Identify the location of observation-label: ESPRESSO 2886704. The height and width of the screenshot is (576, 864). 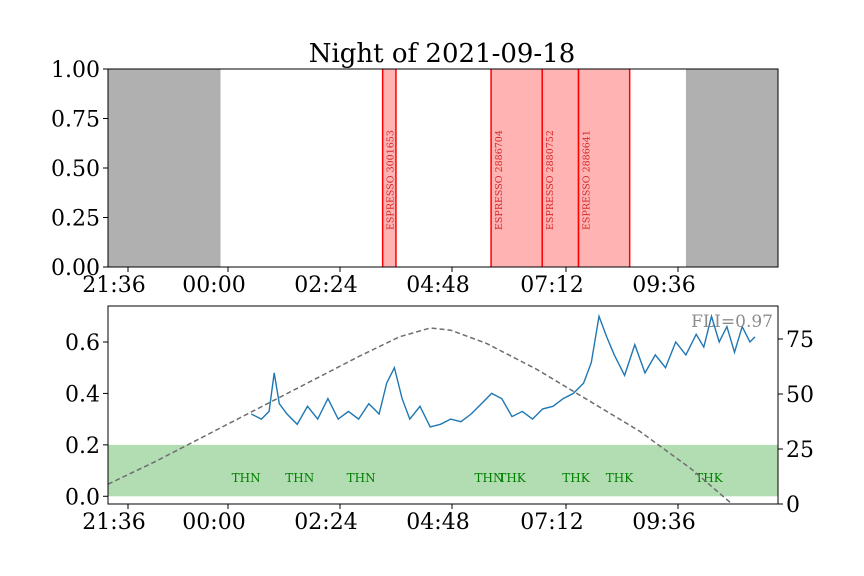
(499, 180).